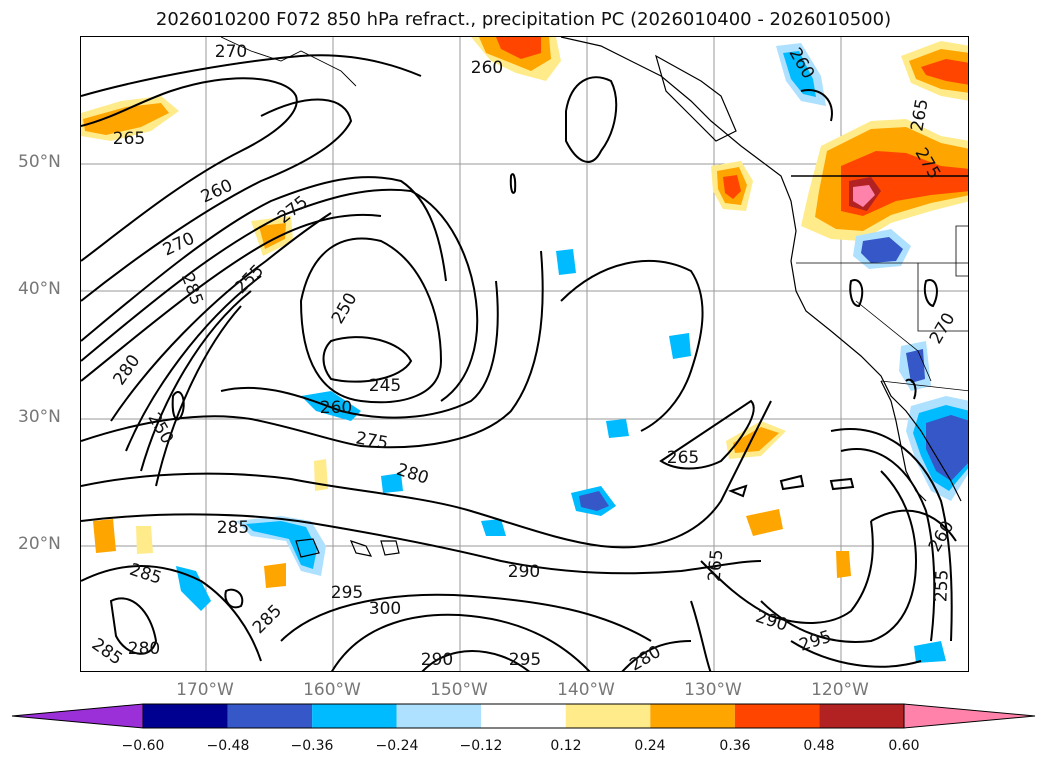  Describe the element at coordinates (735, 746) in the screenshot. I see `colorbar-tick: 0.36` at that location.